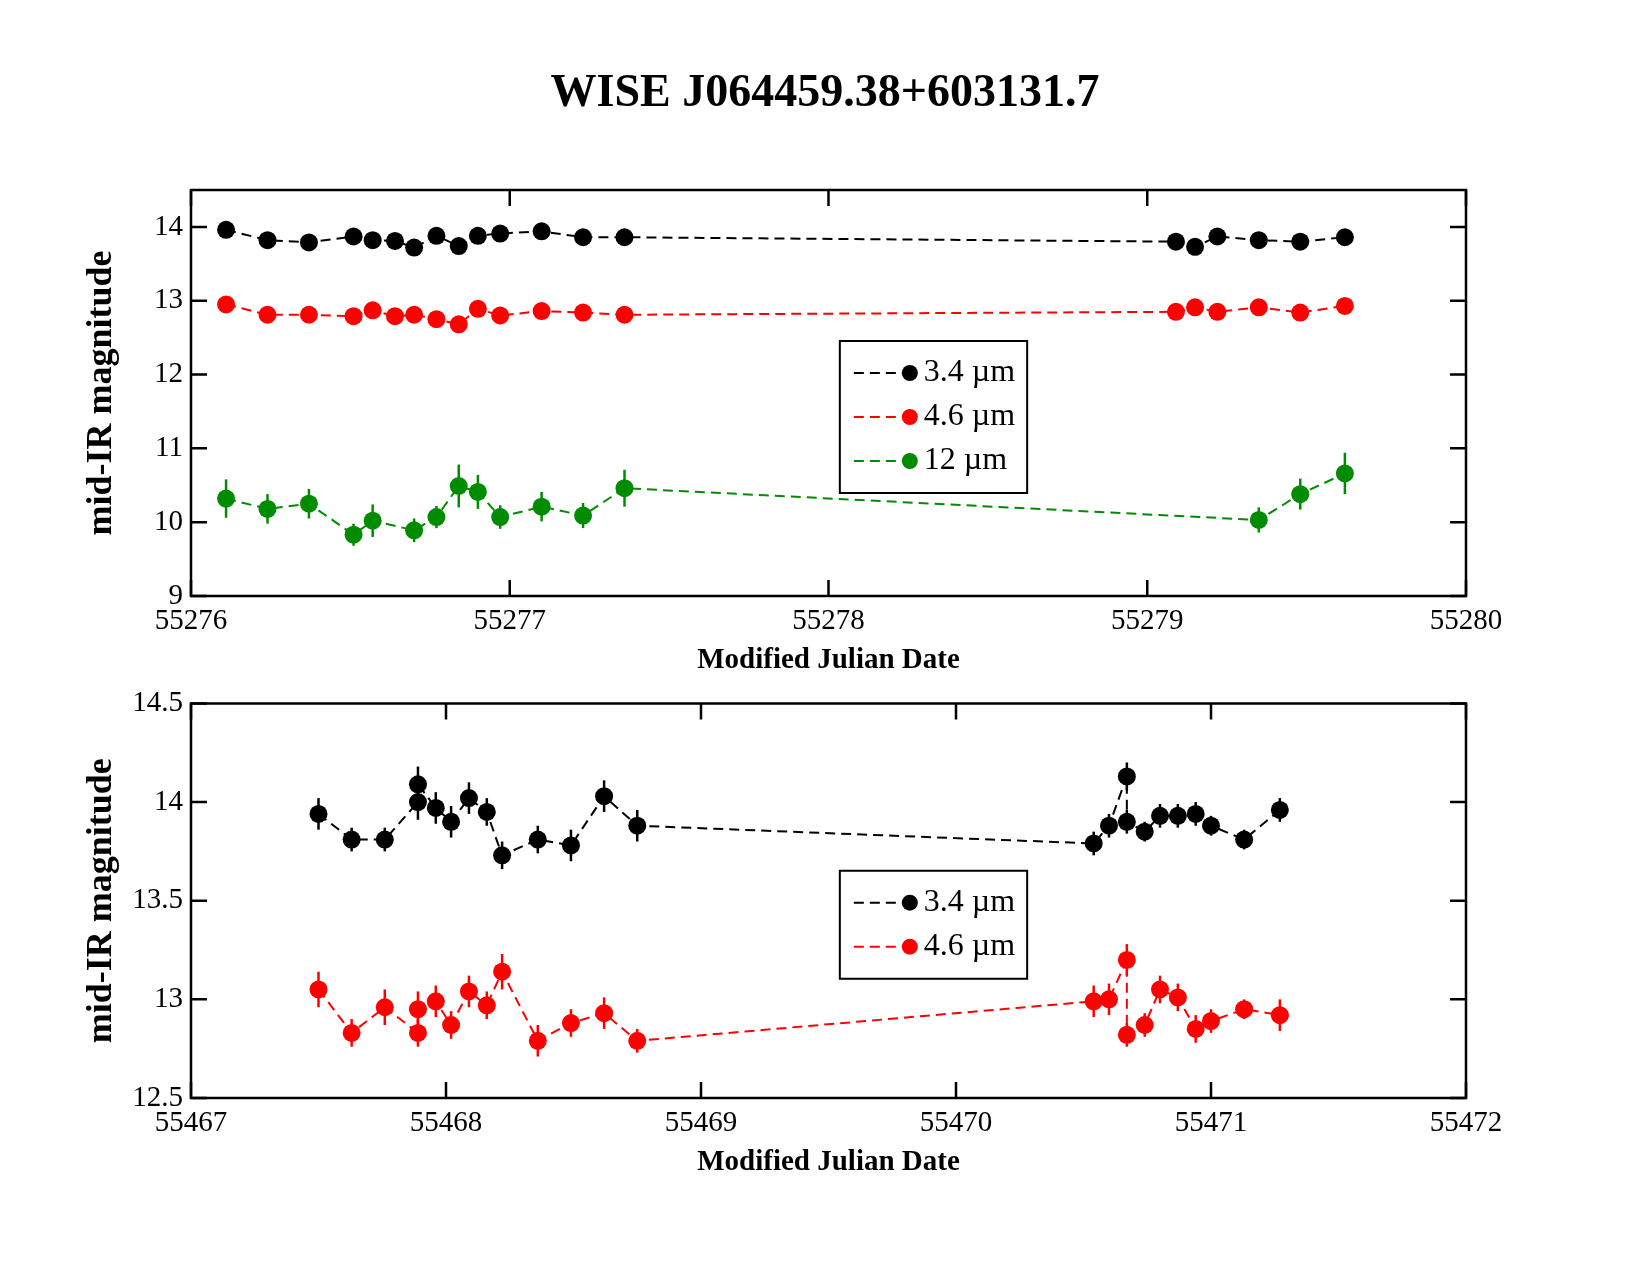  Describe the element at coordinates (701, 1121) in the screenshot. I see `x-tick-label: 55469` at that location.